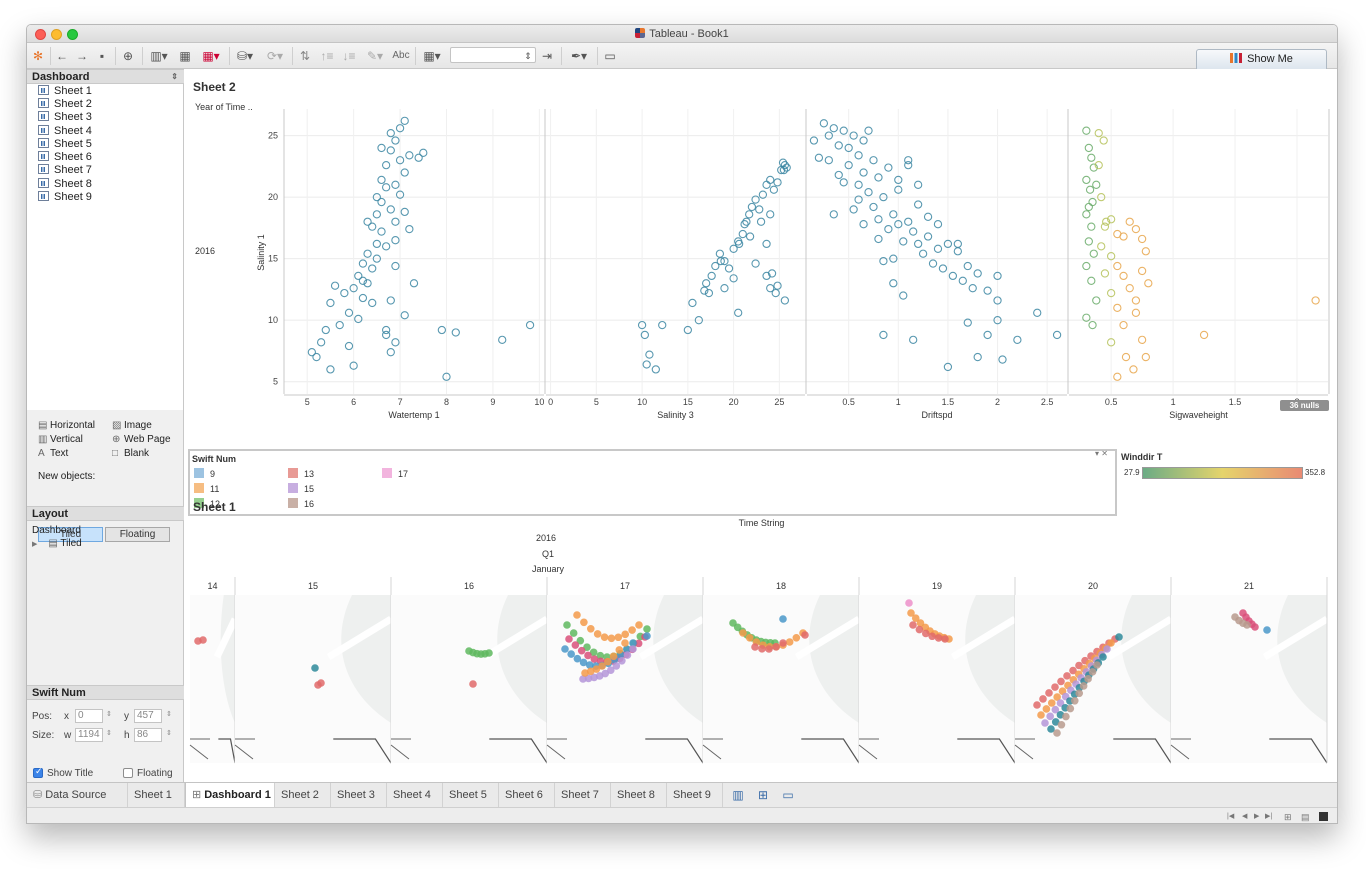 The width and height of the screenshot is (1366, 869). I want to click on tab-sheet-3: Sheet 3, so click(359, 795).